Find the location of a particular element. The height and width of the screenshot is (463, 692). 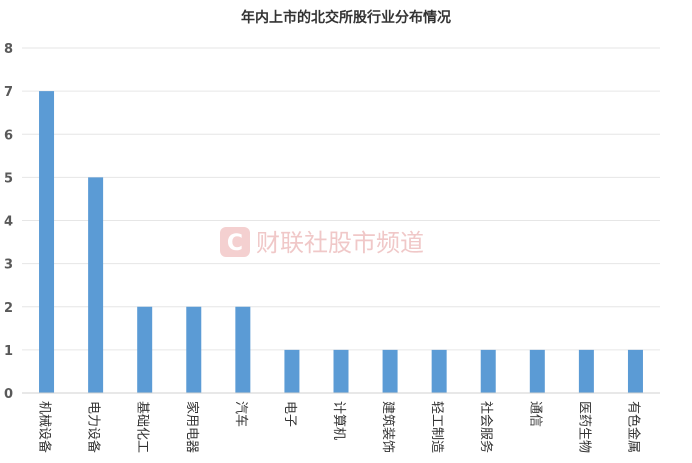

x-tick-label-12: 有色金属 is located at coordinates (633, 427).